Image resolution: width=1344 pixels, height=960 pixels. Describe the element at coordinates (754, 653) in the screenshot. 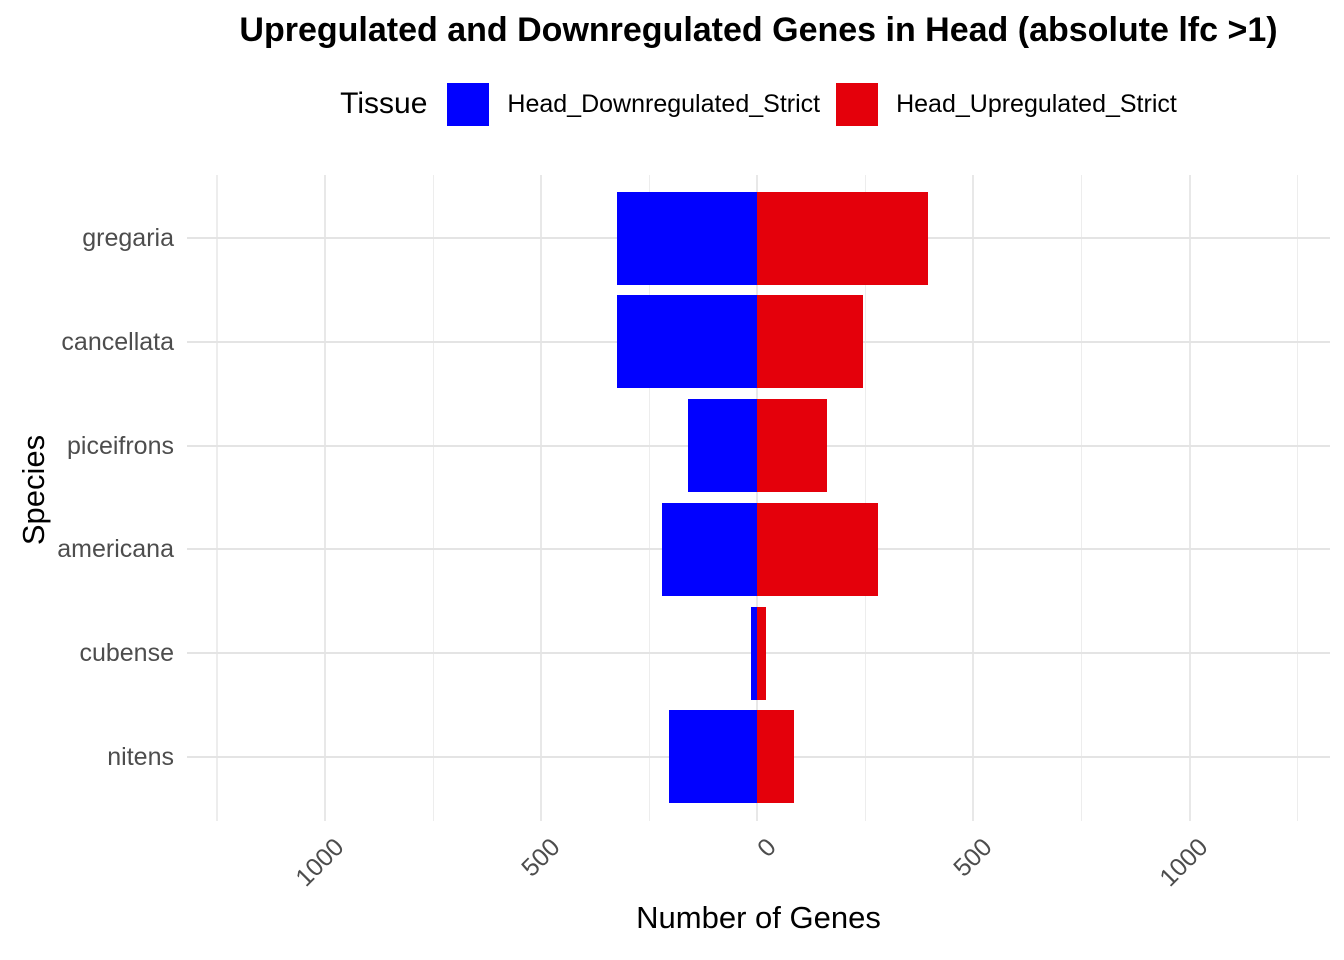

I see `bar-downregulated-cubense` at that location.